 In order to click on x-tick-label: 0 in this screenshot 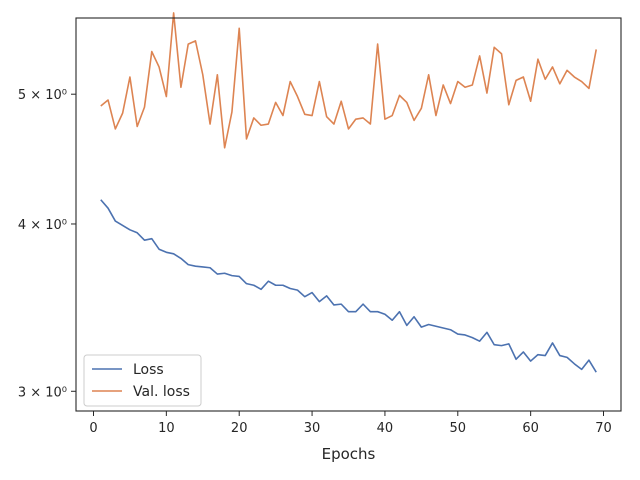, I will do `click(93, 428)`.